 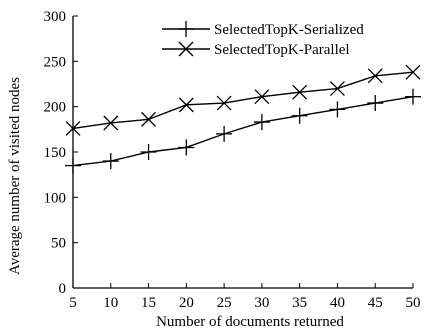 I want to click on x-tick-label: 35, so click(x=299, y=303).